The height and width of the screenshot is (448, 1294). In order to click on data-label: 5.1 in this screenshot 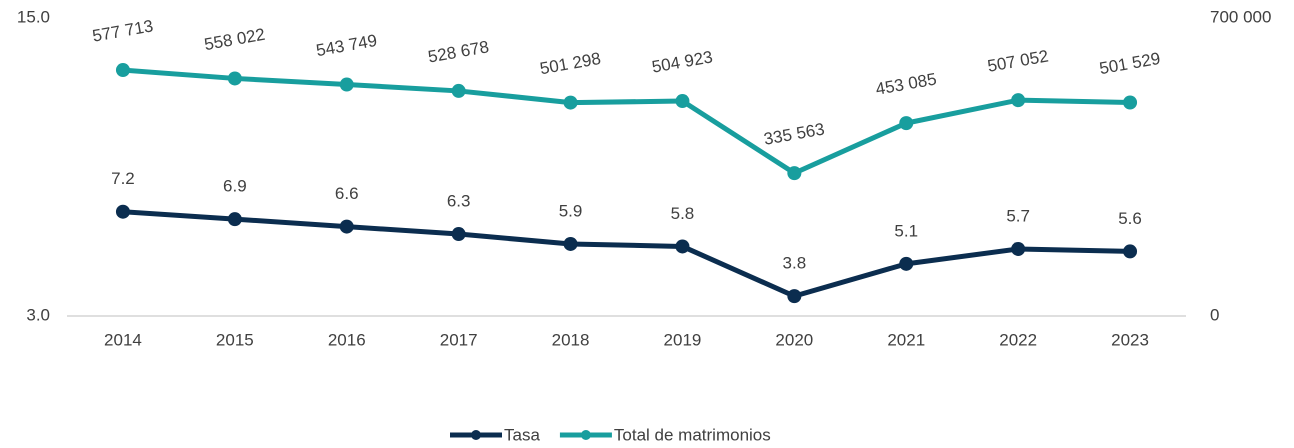, I will do `click(906, 230)`.